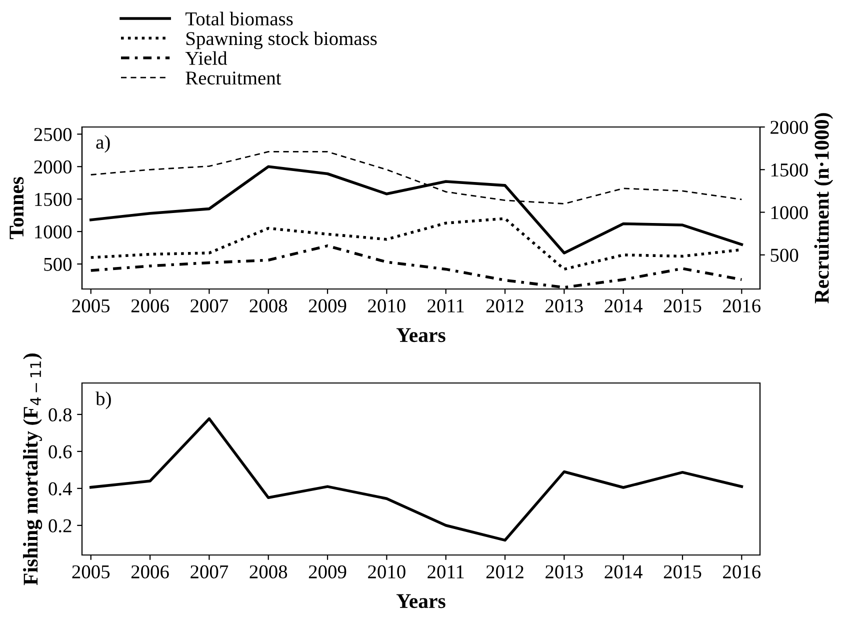  I want to click on legend-label: Recruitment, so click(234, 78).